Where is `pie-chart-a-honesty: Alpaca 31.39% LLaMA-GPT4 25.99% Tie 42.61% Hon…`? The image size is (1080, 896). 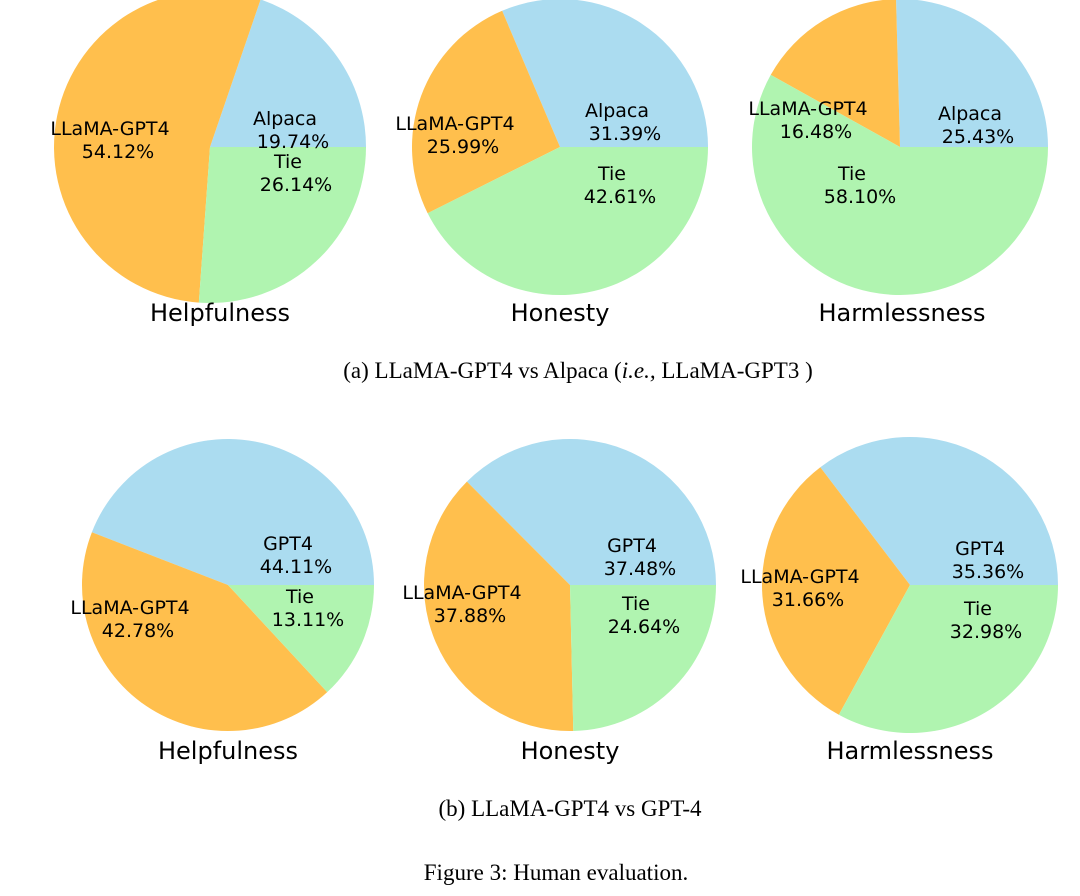
pie-chart-a-honesty: Alpaca 31.39% LLaMA-GPT4 25.99% Tie 42.61% Hon… is located at coordinates (551, 163).